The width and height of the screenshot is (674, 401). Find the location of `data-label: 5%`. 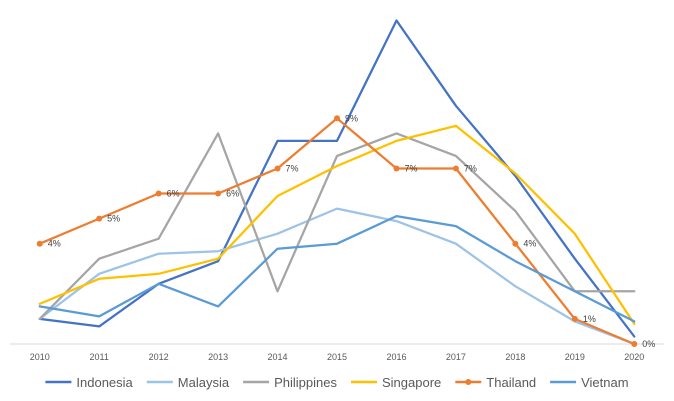

data-label: 5% is located at coordinates (113, 219).